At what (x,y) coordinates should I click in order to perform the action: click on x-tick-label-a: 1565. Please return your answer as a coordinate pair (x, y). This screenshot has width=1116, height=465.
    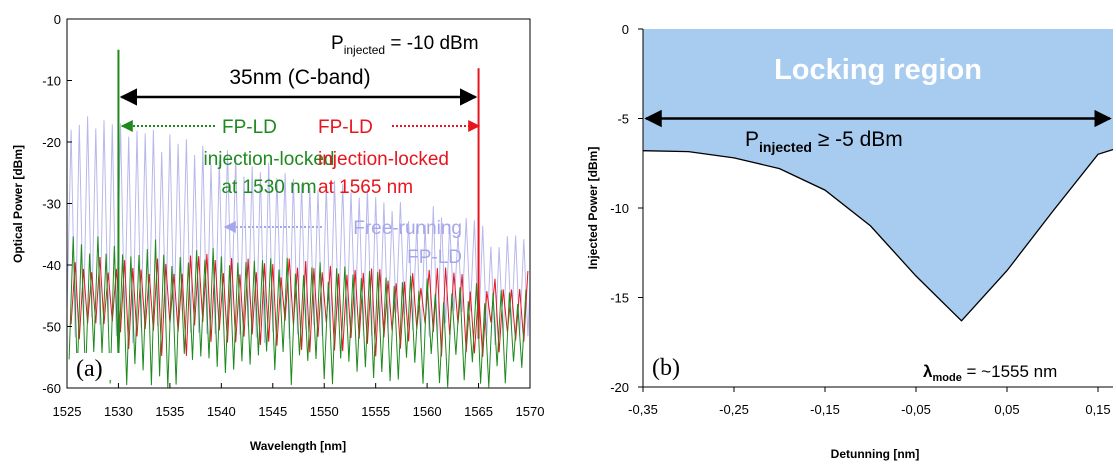
    Looking at the image, I should click on (478, 411).